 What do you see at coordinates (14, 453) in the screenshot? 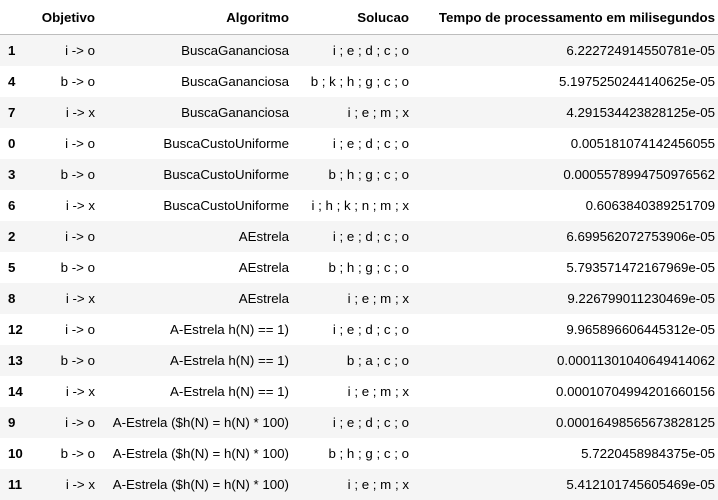
I see `row-index: 10` at bounding box center [14, 453].